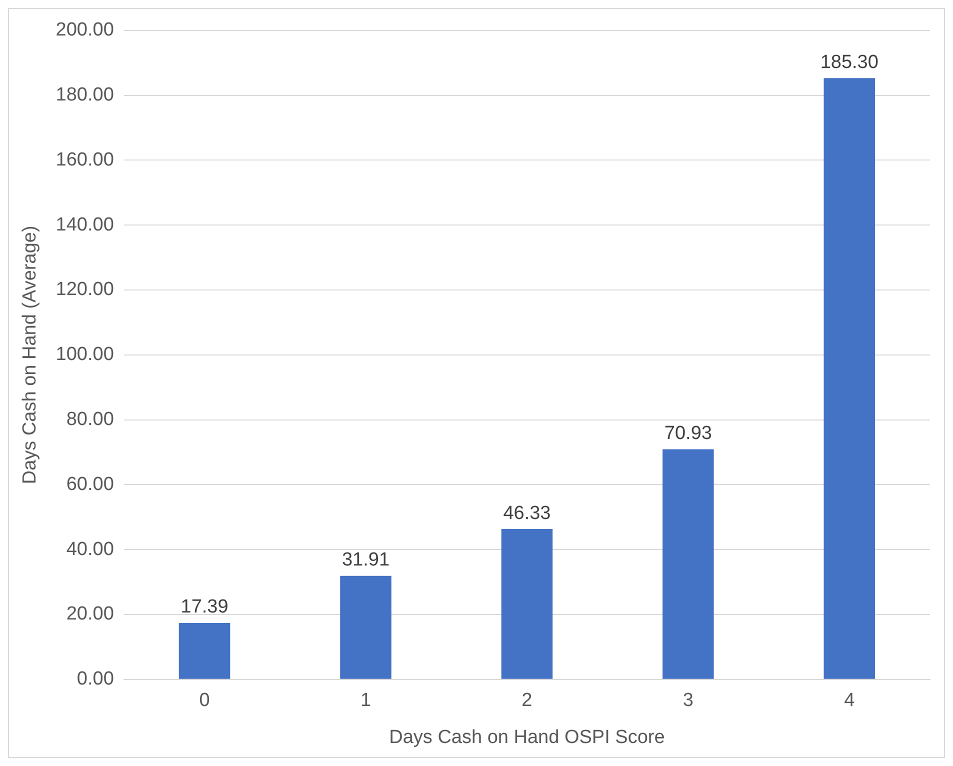 The height and width of the screenshot is (766, 953). I want to click on data-label: 17.39, so click(204, 607).